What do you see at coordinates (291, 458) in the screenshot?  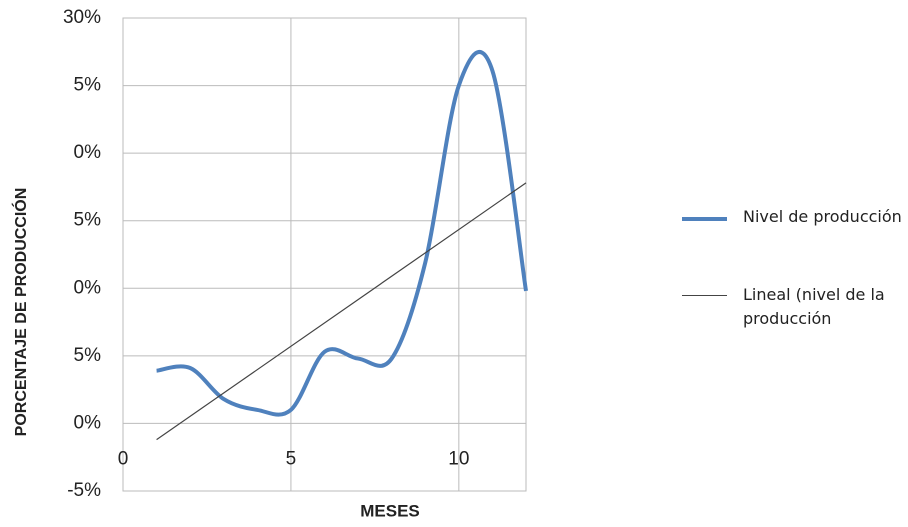 I see `x-tick-label: 5` at bounding box center [291, 458].